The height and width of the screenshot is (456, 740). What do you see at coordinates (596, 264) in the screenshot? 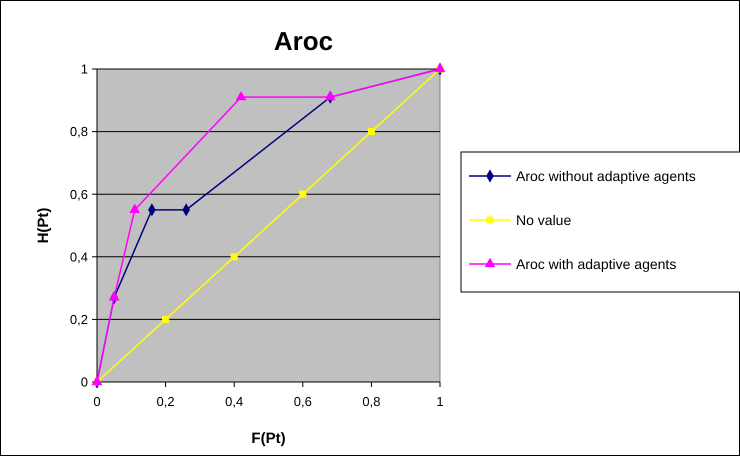
I see `legend-label: Aroc with adaptive agents` at bounding box center [596, 264].